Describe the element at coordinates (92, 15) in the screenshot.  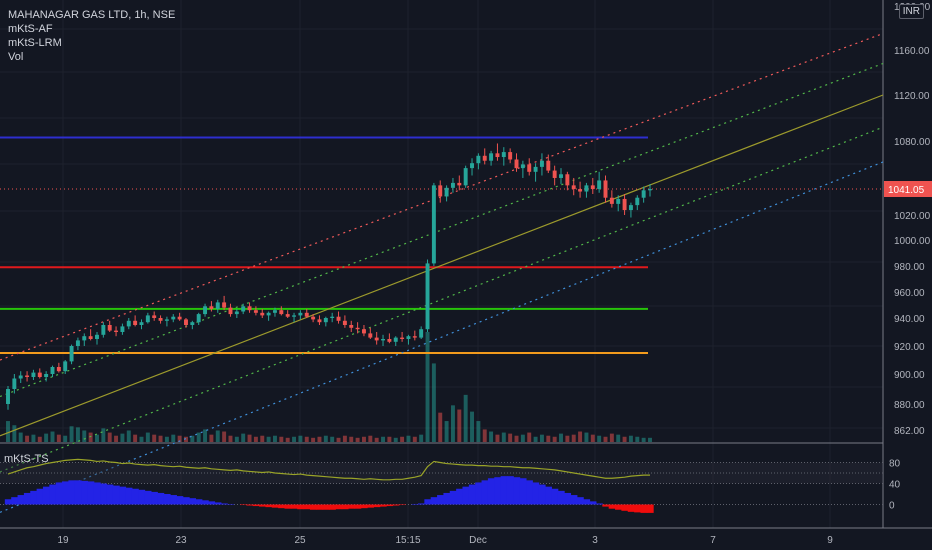
I see `symbol-title: MAHANAGAR GAS LTD, 1h, NSE` at that location.